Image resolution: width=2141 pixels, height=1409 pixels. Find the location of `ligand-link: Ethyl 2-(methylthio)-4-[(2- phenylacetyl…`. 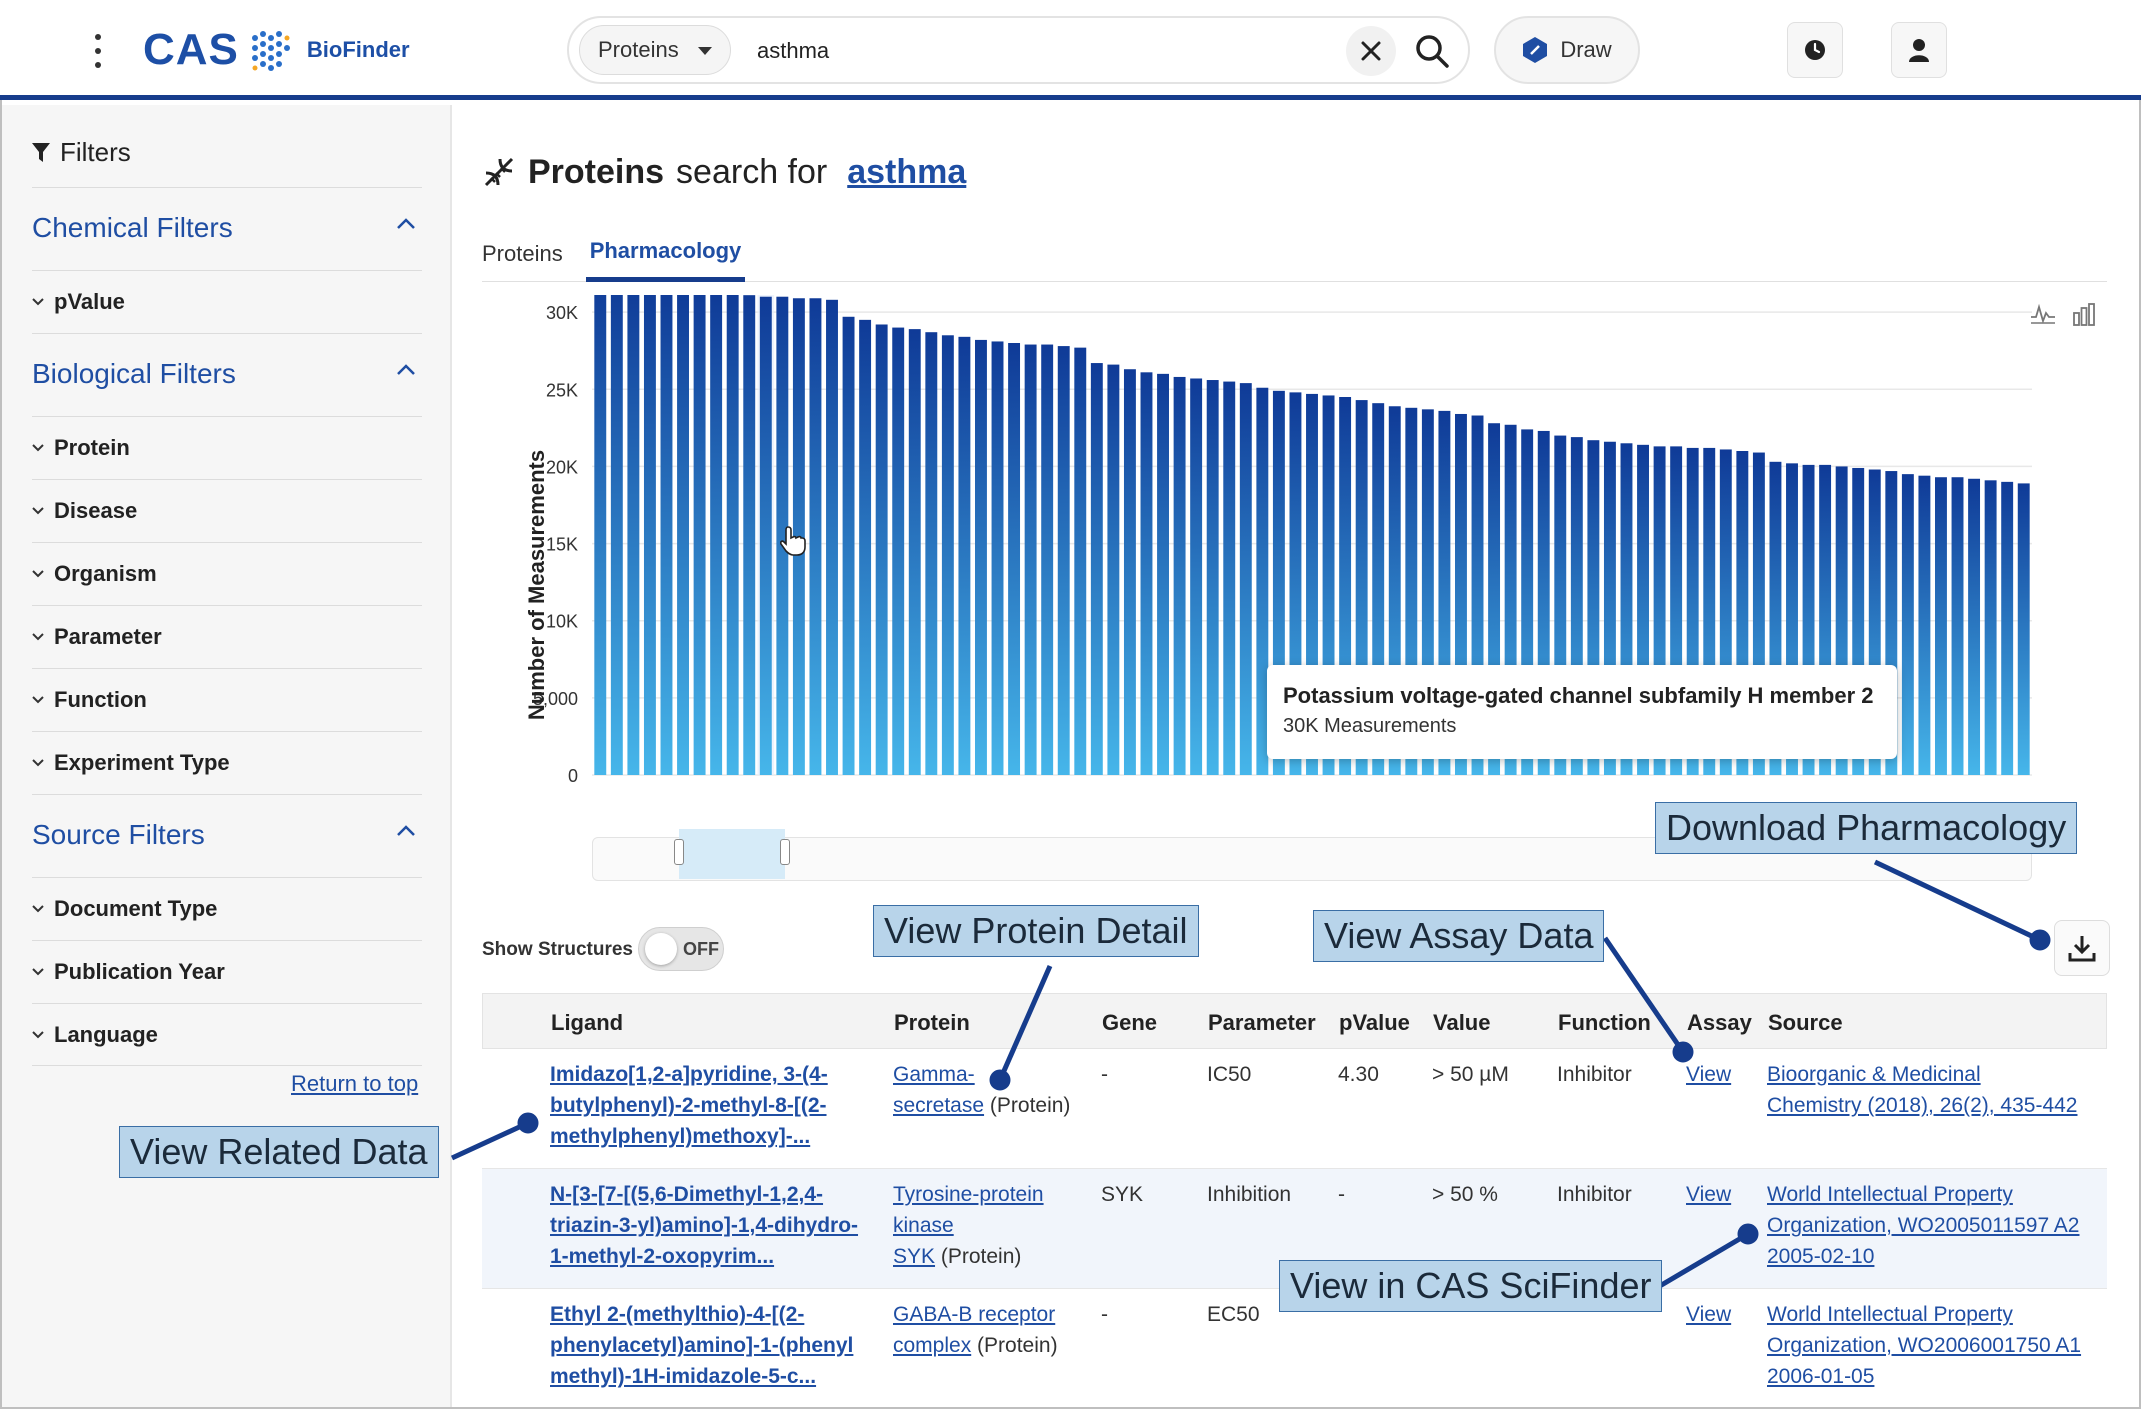

ligand-link: Ethyl 2-(methylthio)-4-[(2- phenylacetyl… is located at coordinates (715, 1345).